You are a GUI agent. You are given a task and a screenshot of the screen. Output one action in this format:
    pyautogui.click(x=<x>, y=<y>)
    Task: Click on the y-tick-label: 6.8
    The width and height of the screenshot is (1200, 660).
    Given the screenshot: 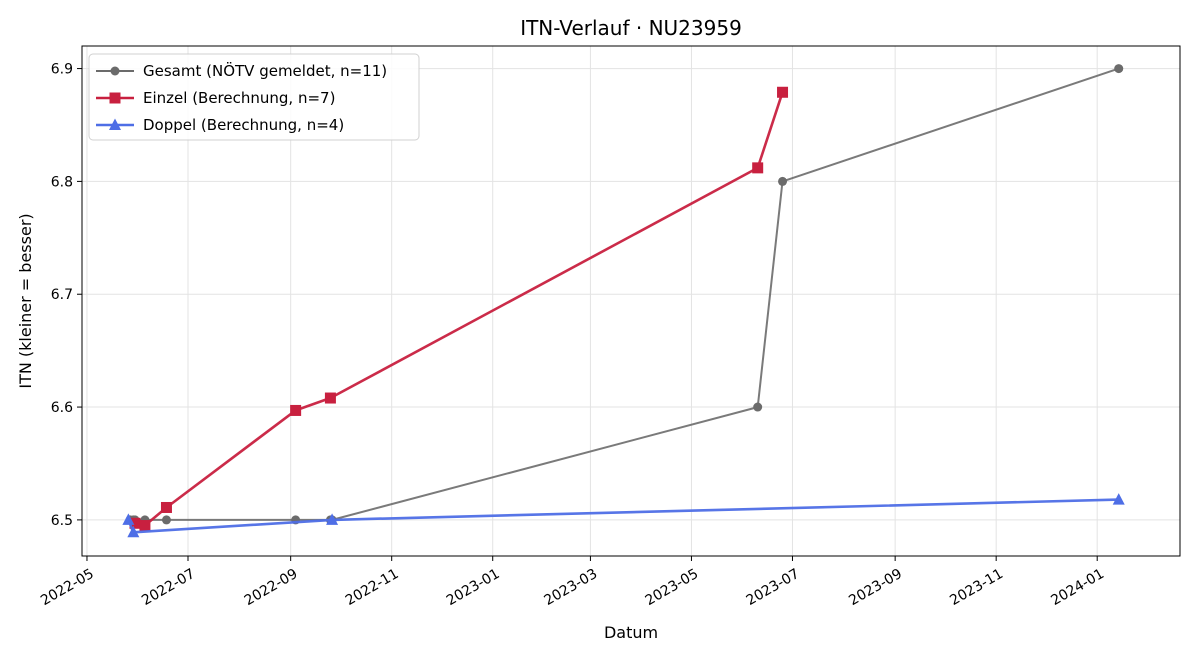 What is the action you would take?
    pyautogui.click(x=62, y=182)
    